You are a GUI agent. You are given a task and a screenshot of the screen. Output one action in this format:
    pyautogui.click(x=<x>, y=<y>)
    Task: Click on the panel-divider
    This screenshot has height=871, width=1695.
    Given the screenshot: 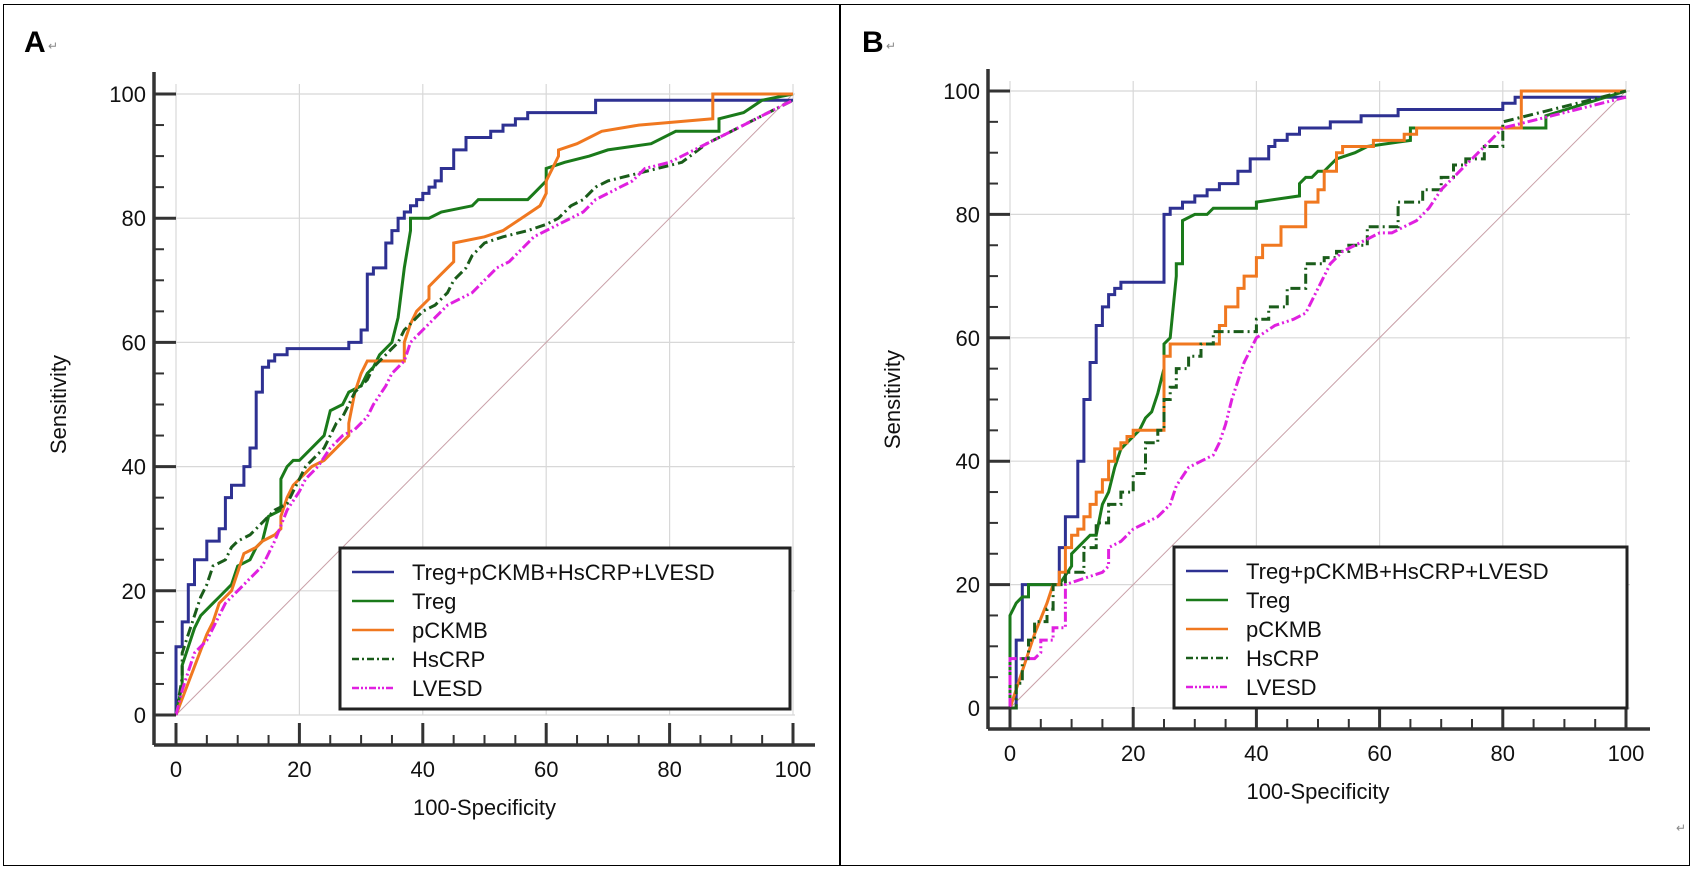 What is the action you would take?
    pyautogui.click(x=840, y=435)
    